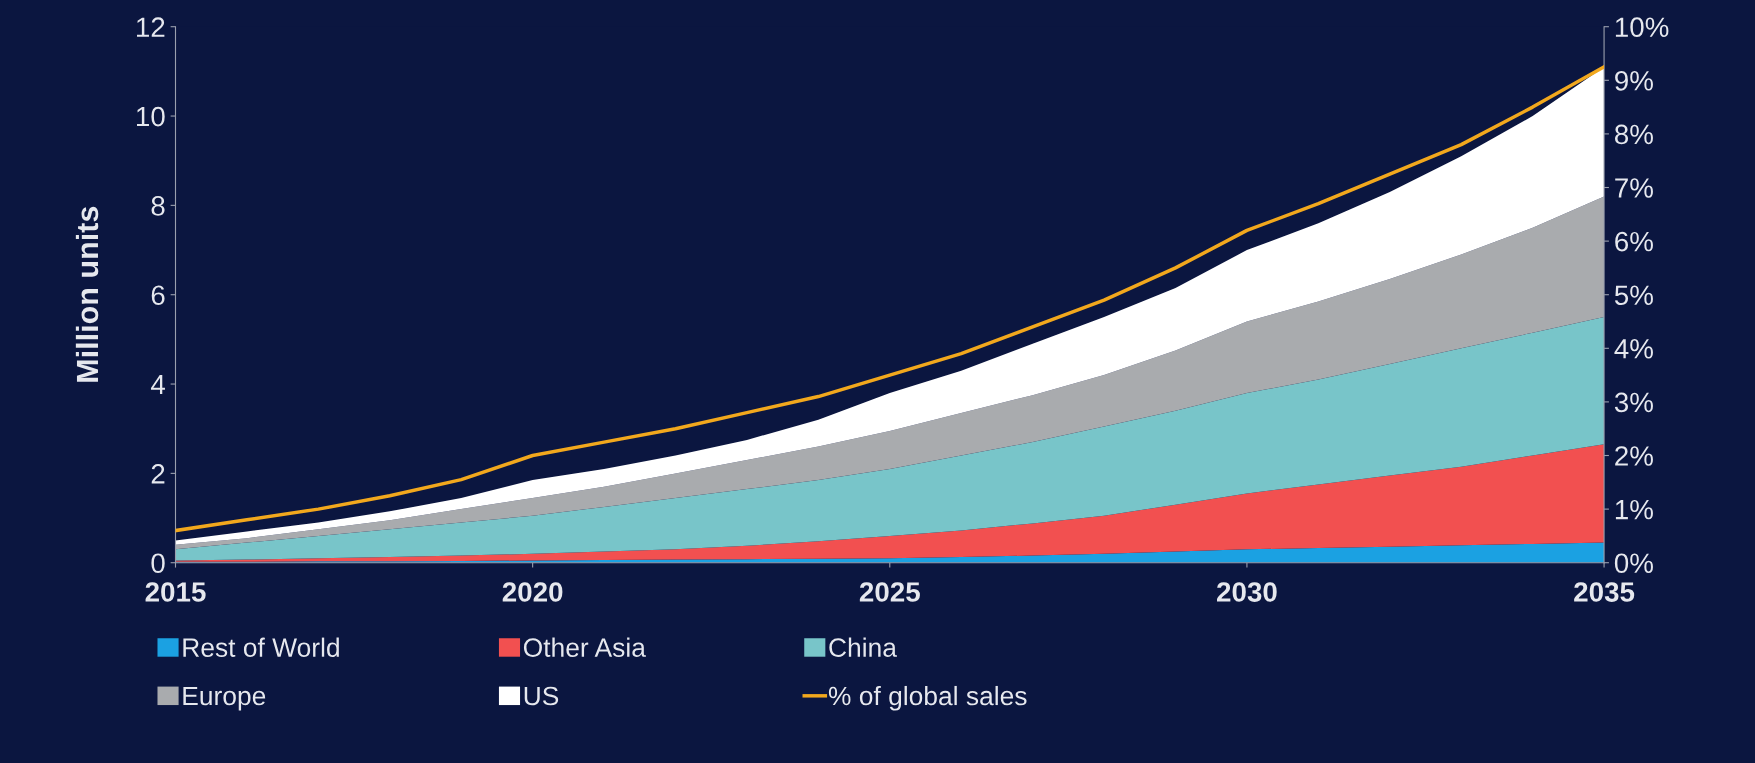 The height and width of the screenshot is (763, 1755). Describe the element at coordinates (1642, 27) in the screenshot. I see `y2-tick-label: 10%` at that location.